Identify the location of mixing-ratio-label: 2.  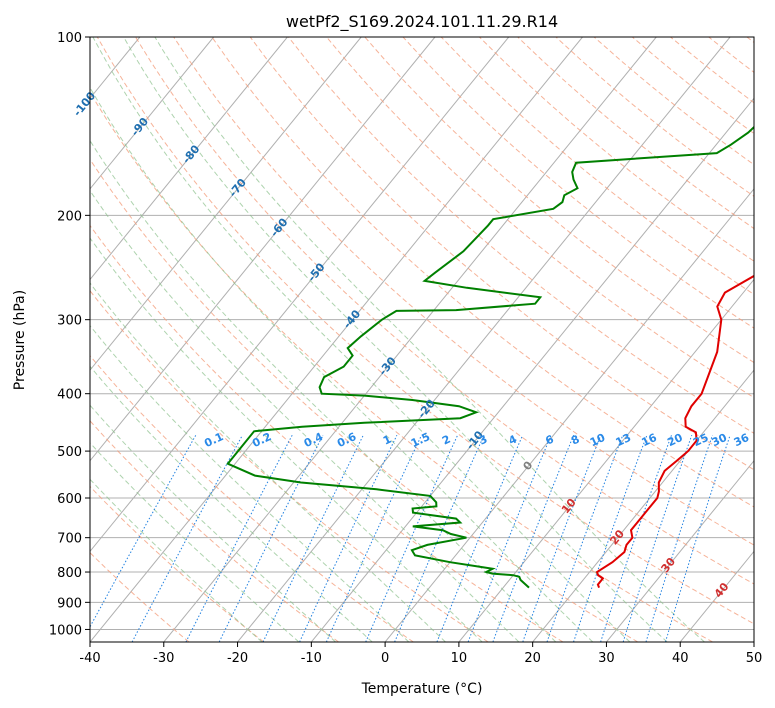
(446, 440).